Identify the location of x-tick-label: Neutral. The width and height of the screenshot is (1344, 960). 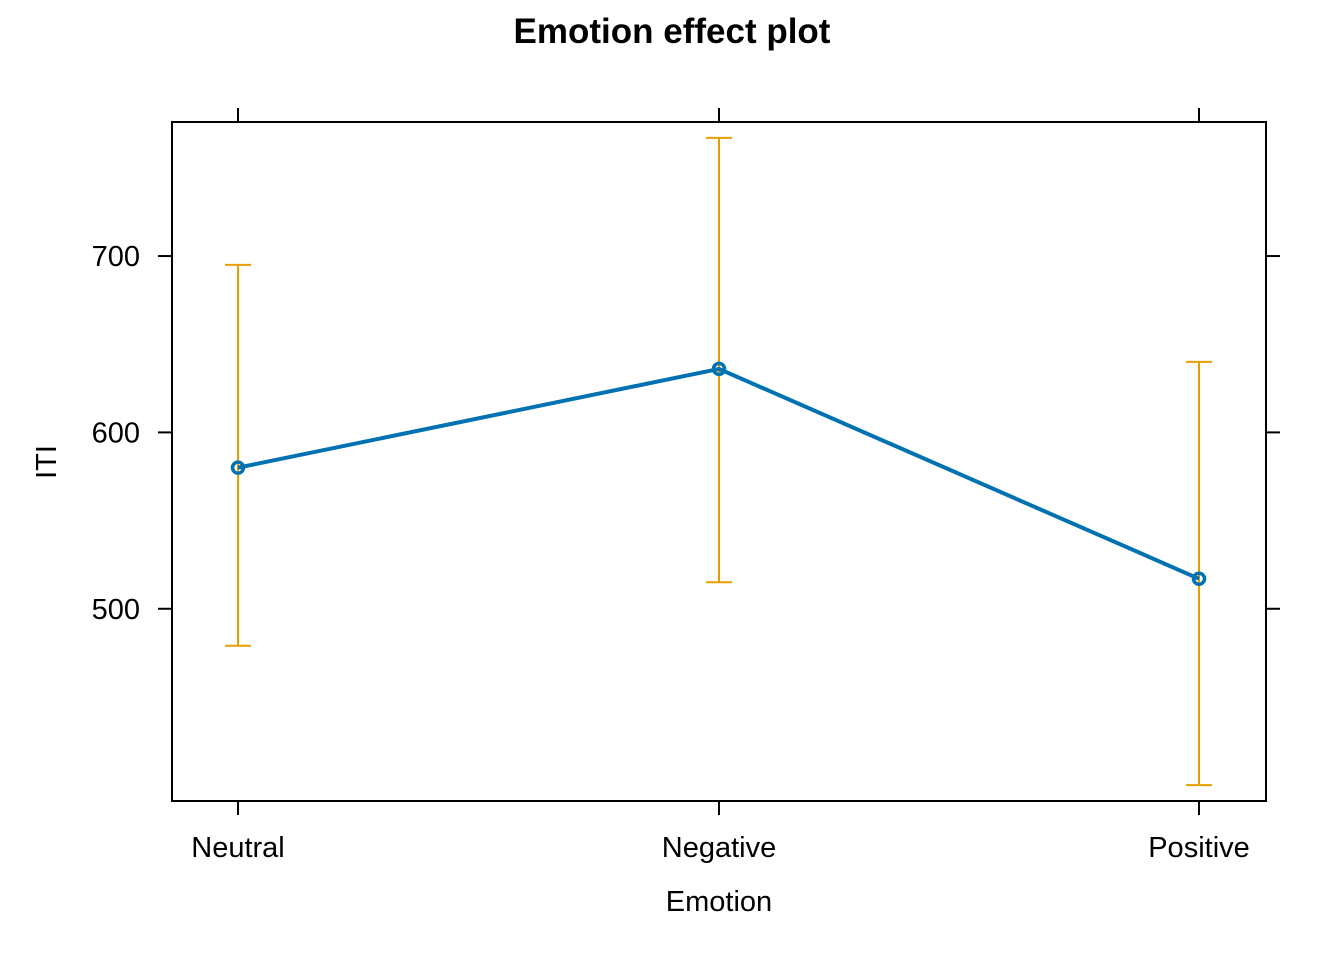
(238, 848).